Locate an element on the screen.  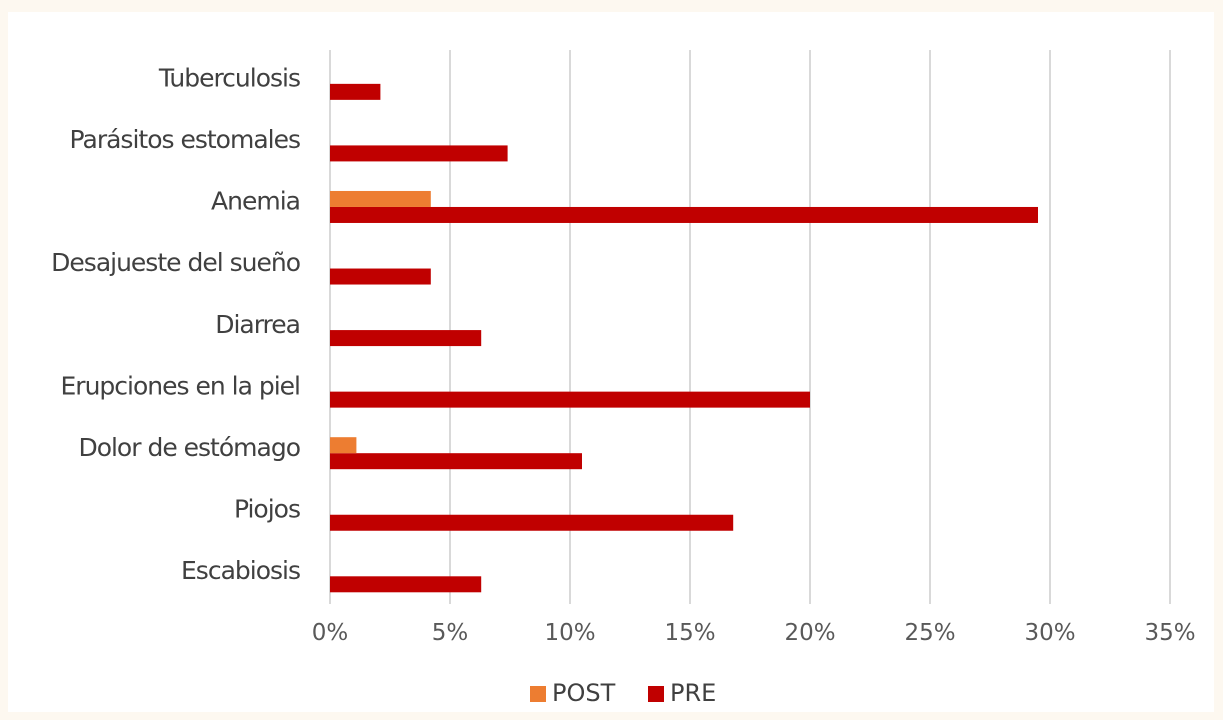
category-label-desajueste-del-sueno: Desajueste del sueño is located at coordinates (175, 262).